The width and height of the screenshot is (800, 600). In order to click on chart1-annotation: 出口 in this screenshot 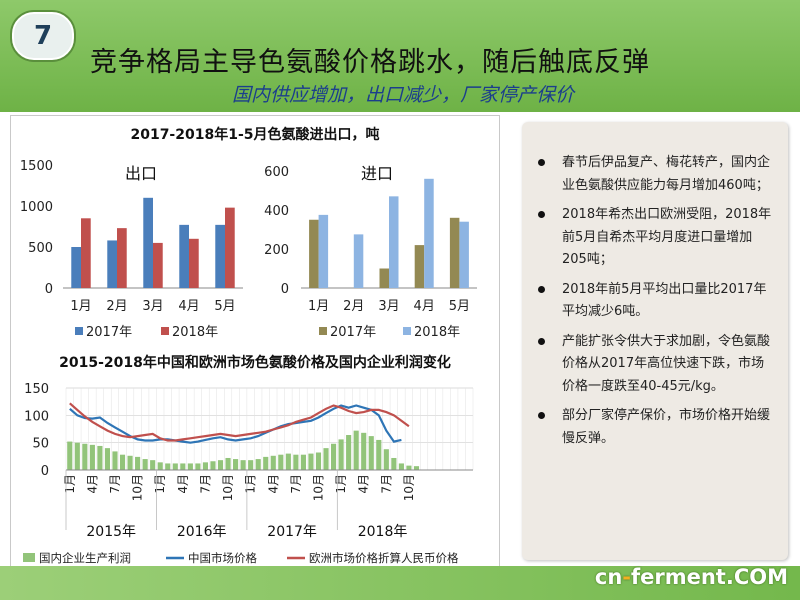, I will do `click(141, 173)`.